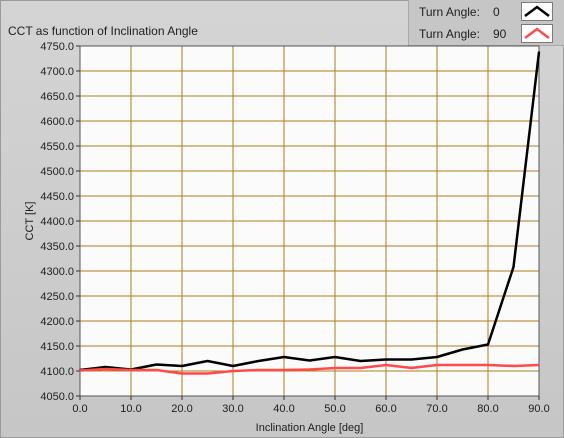  I want to click on chart-title: CCT as function of Inclination Angle, so click(103, 31).